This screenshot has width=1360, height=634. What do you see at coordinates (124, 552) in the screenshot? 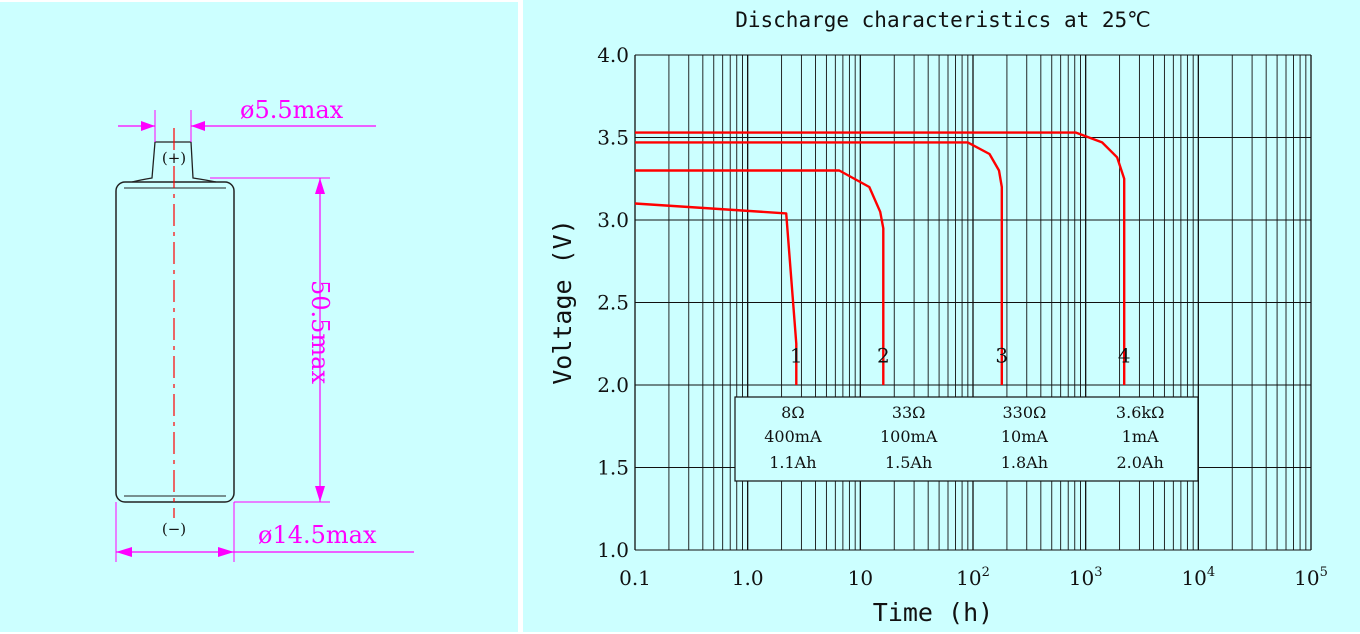
I see `dim-dia-arrow-left` at bounding box center [124, 552].